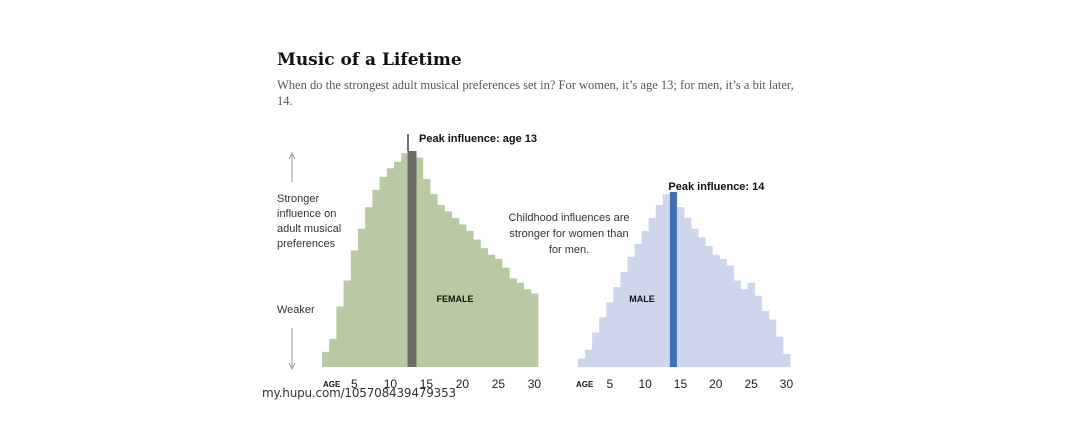 This screenshot has width=1080, height=440. I want to click on arrow-head-down, so click(292, 366).